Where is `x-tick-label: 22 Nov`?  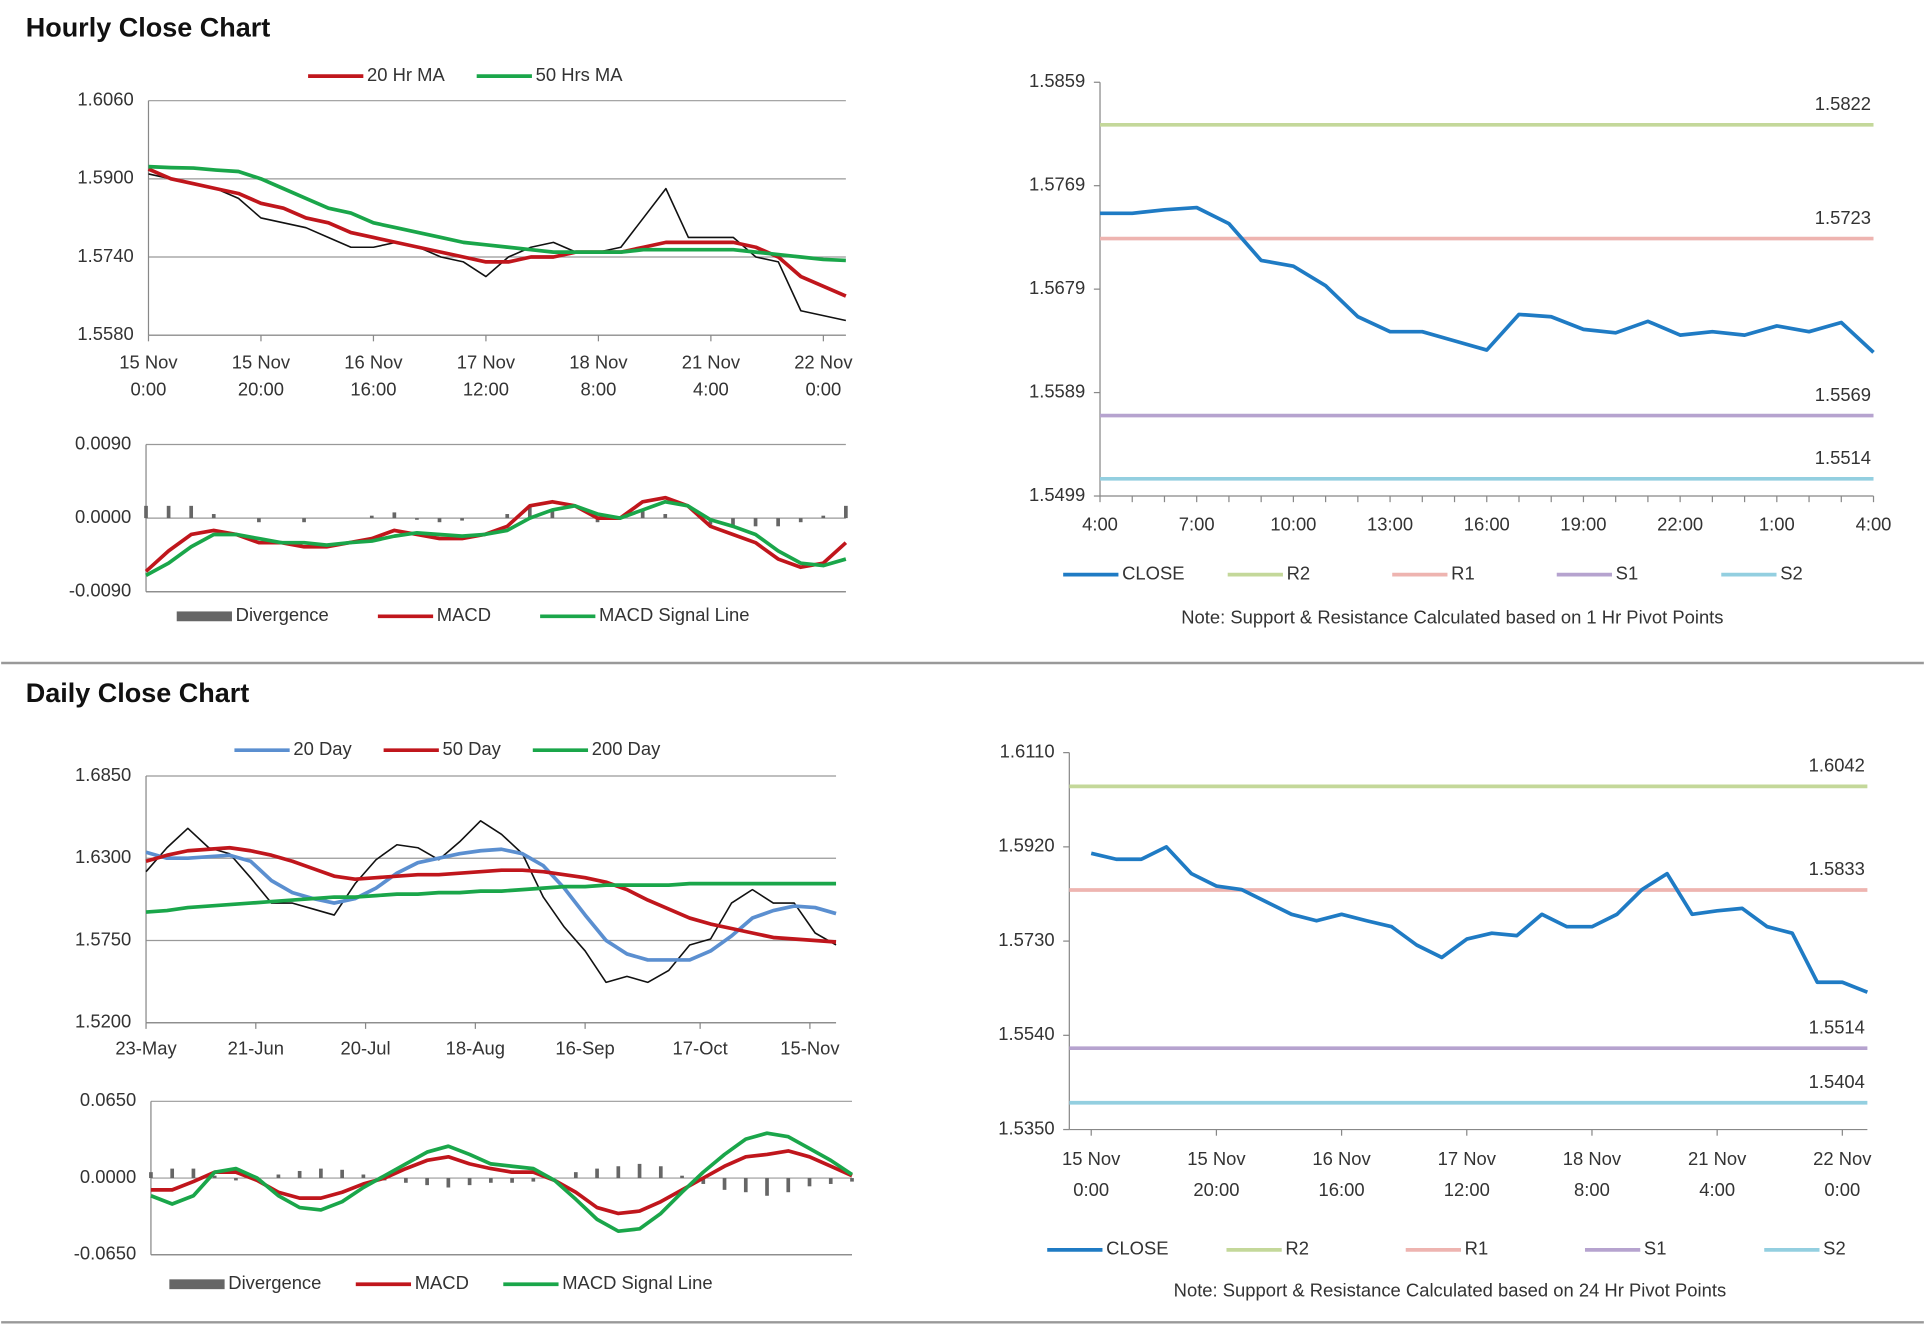
x-tick-label: 22 Nov is located at coordinates (823, 361).